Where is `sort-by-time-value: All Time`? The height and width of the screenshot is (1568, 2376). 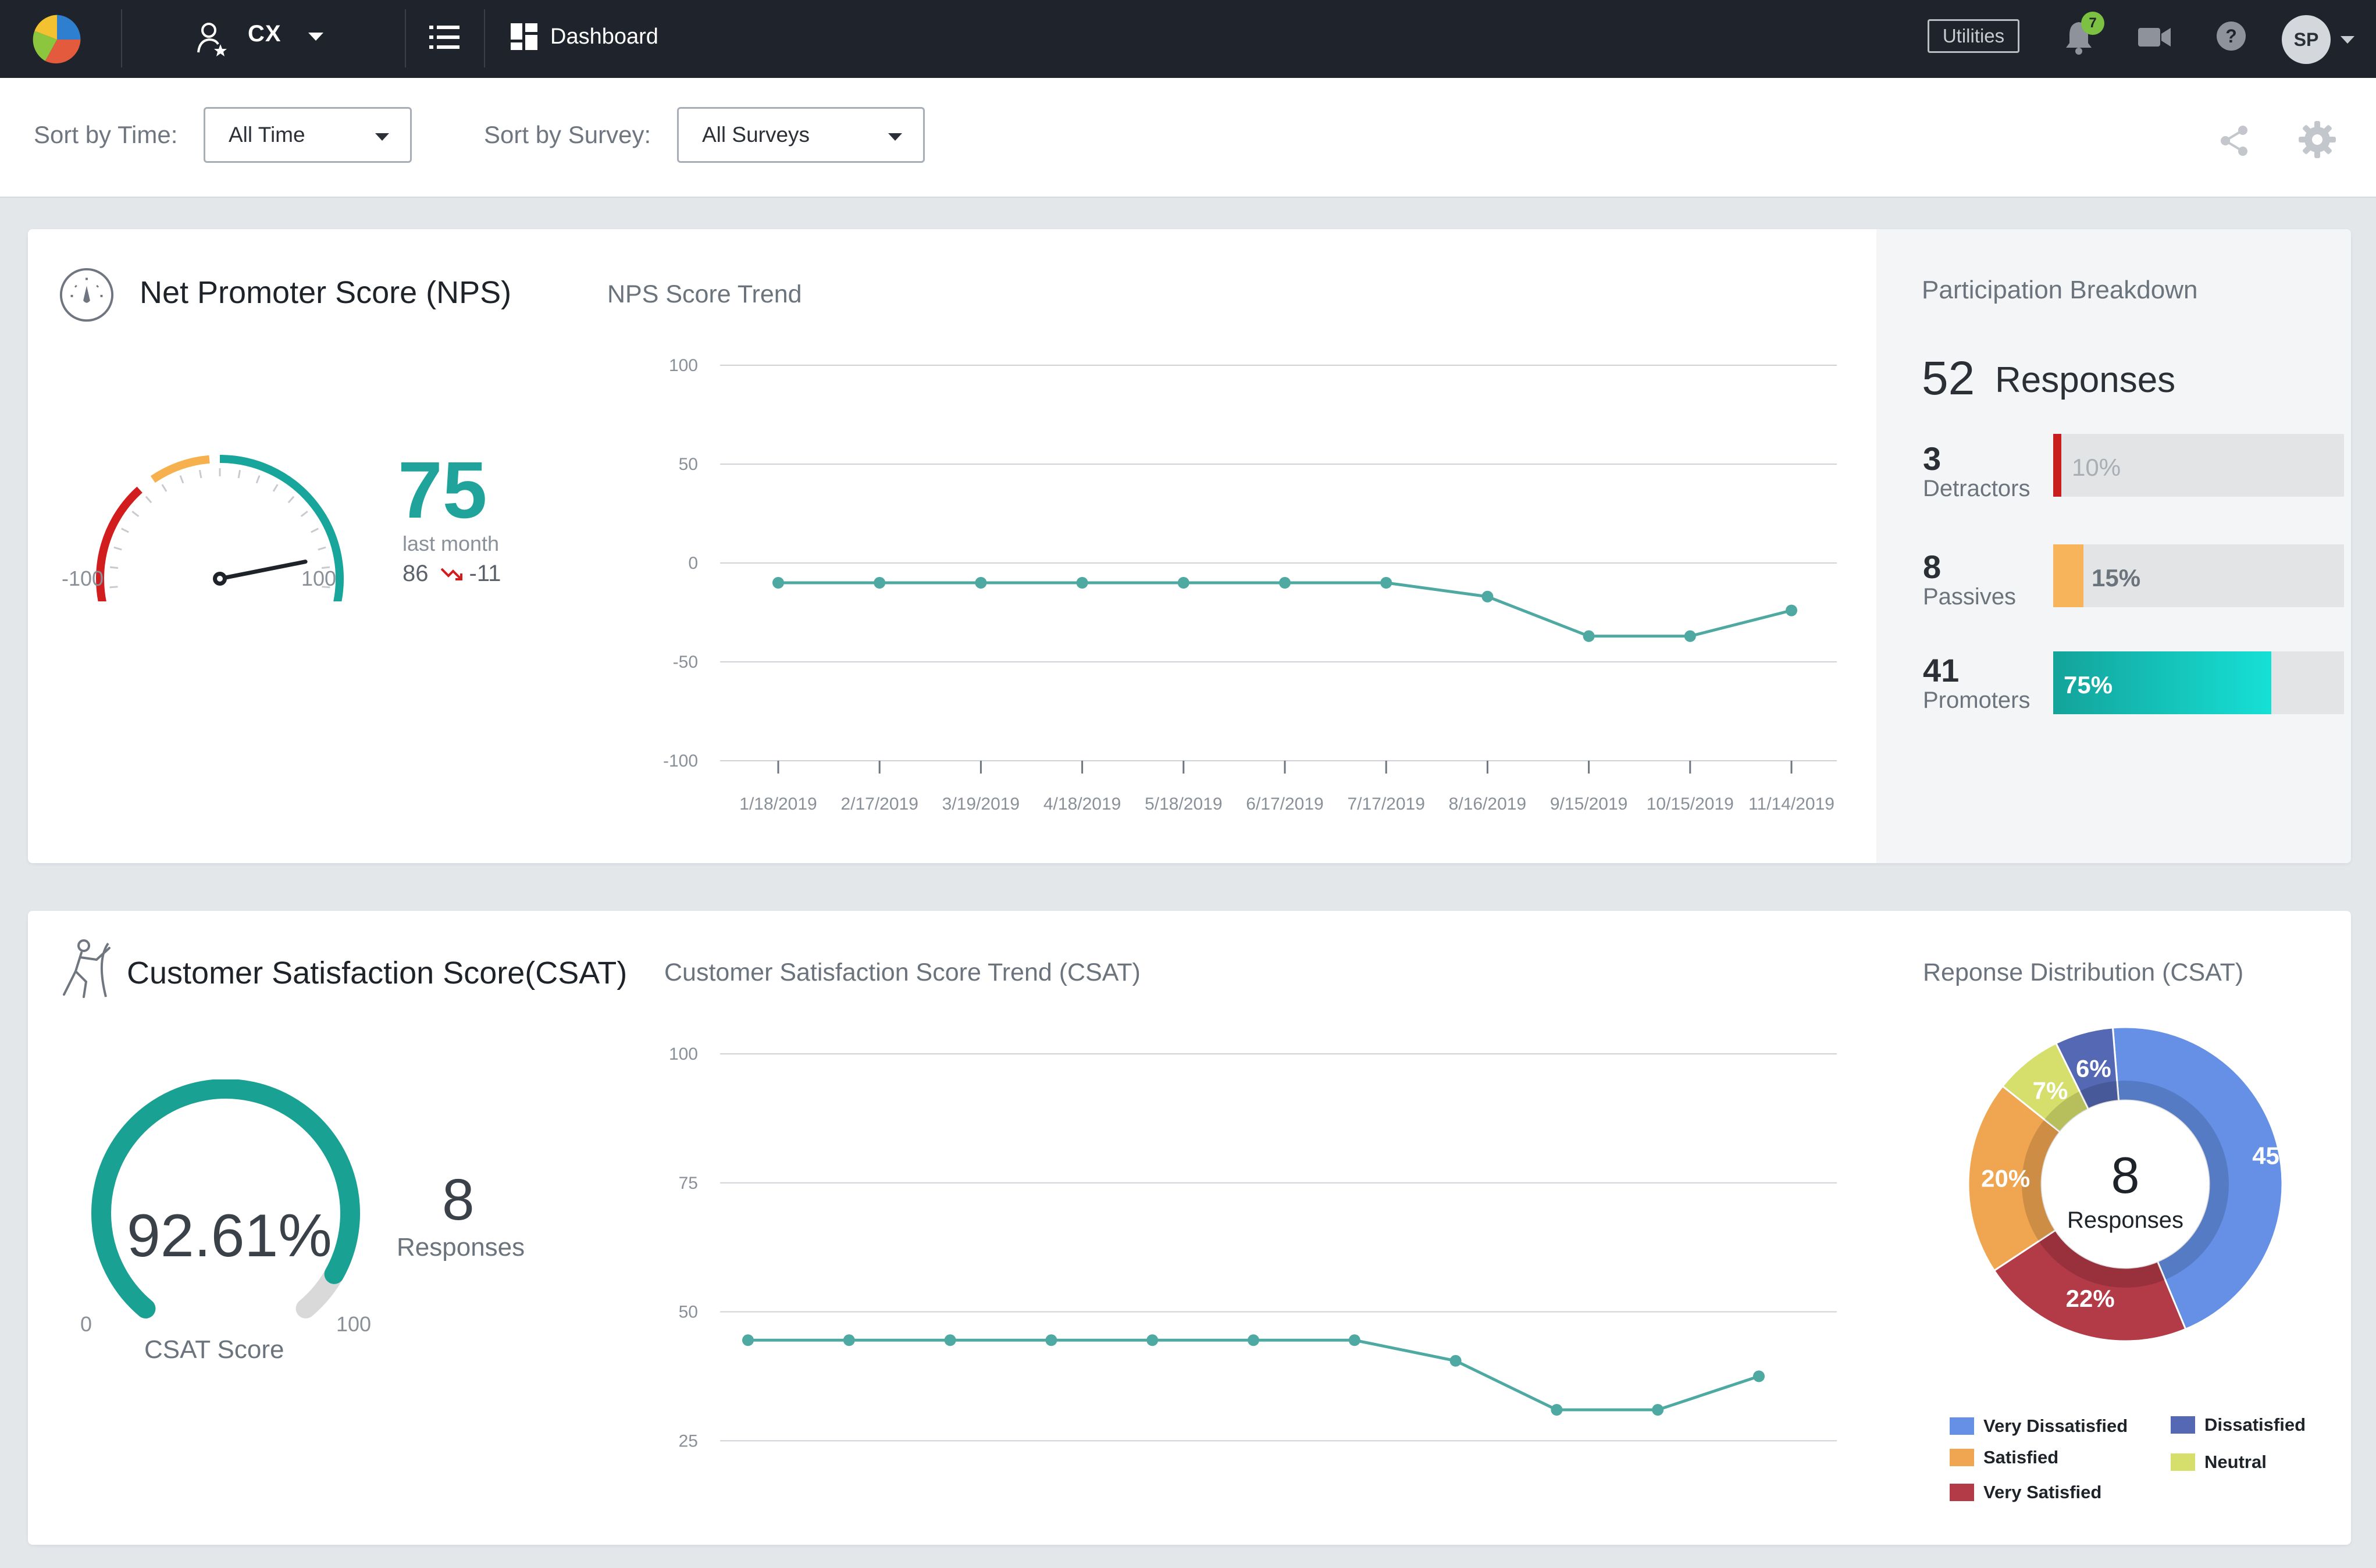 sort-by-time-value: All Time is located at coordinates (267, 135).